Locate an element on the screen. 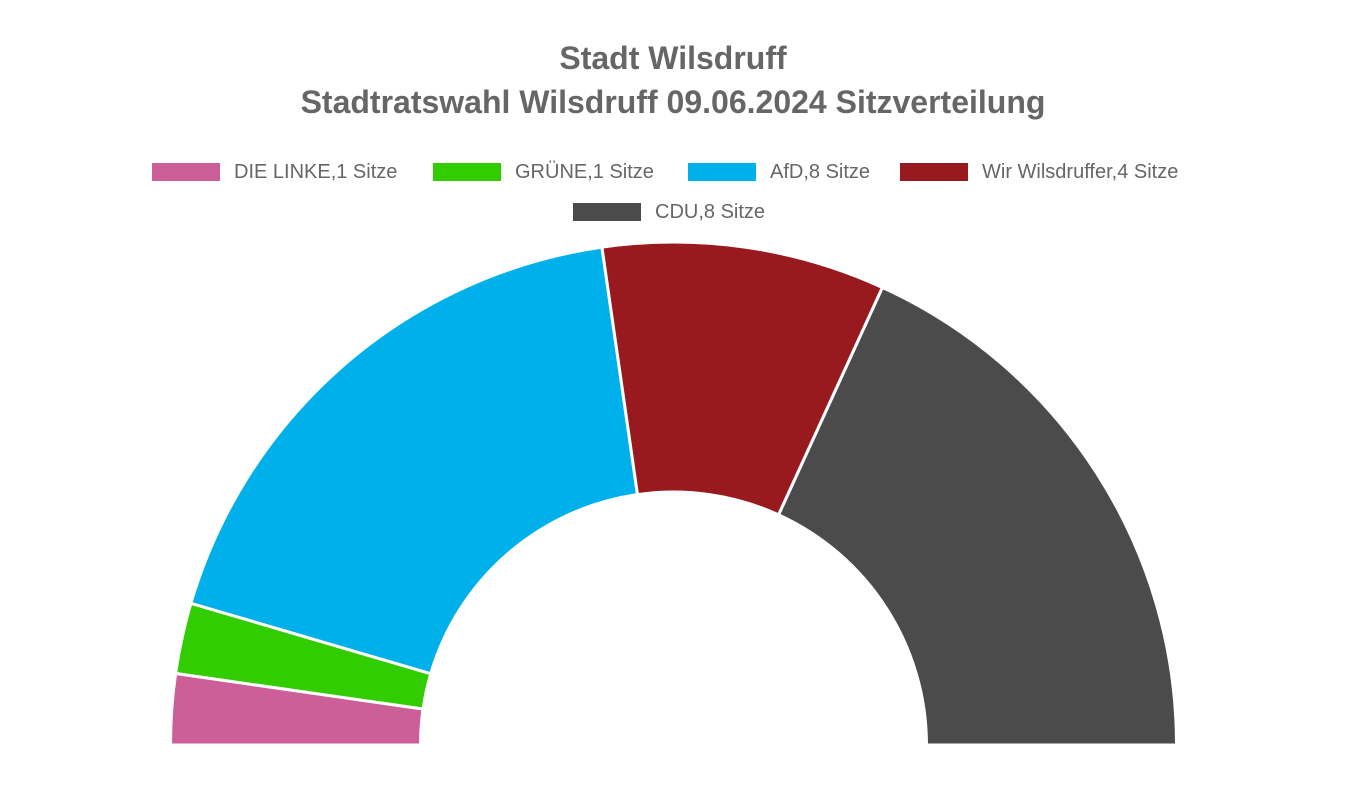 The height and width of the screenshot is (802, 1346). legend-label-cdu: CDU,8 Sitze is located at coordinates (710, 211).